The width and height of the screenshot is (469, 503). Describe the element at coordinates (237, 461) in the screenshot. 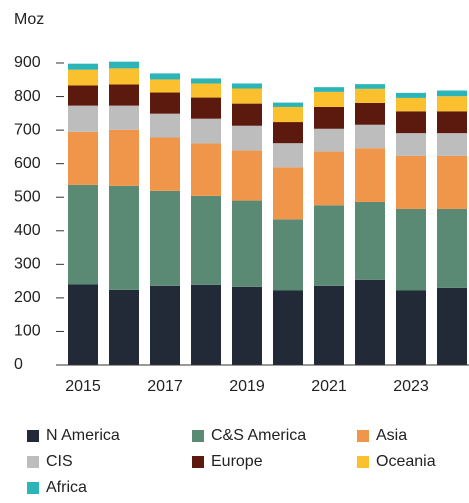

I see `legend-label: Europe` at that location.